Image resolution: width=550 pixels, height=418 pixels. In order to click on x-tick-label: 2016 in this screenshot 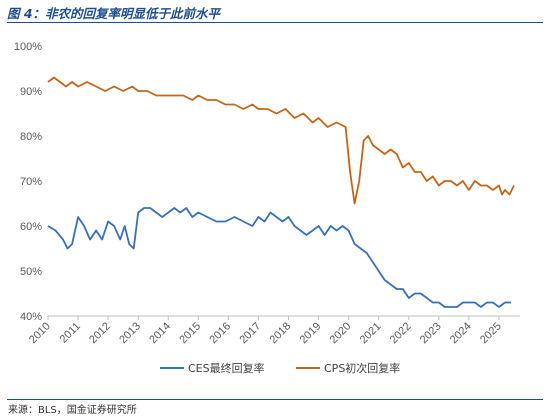, I will do `click(220, 333)`.